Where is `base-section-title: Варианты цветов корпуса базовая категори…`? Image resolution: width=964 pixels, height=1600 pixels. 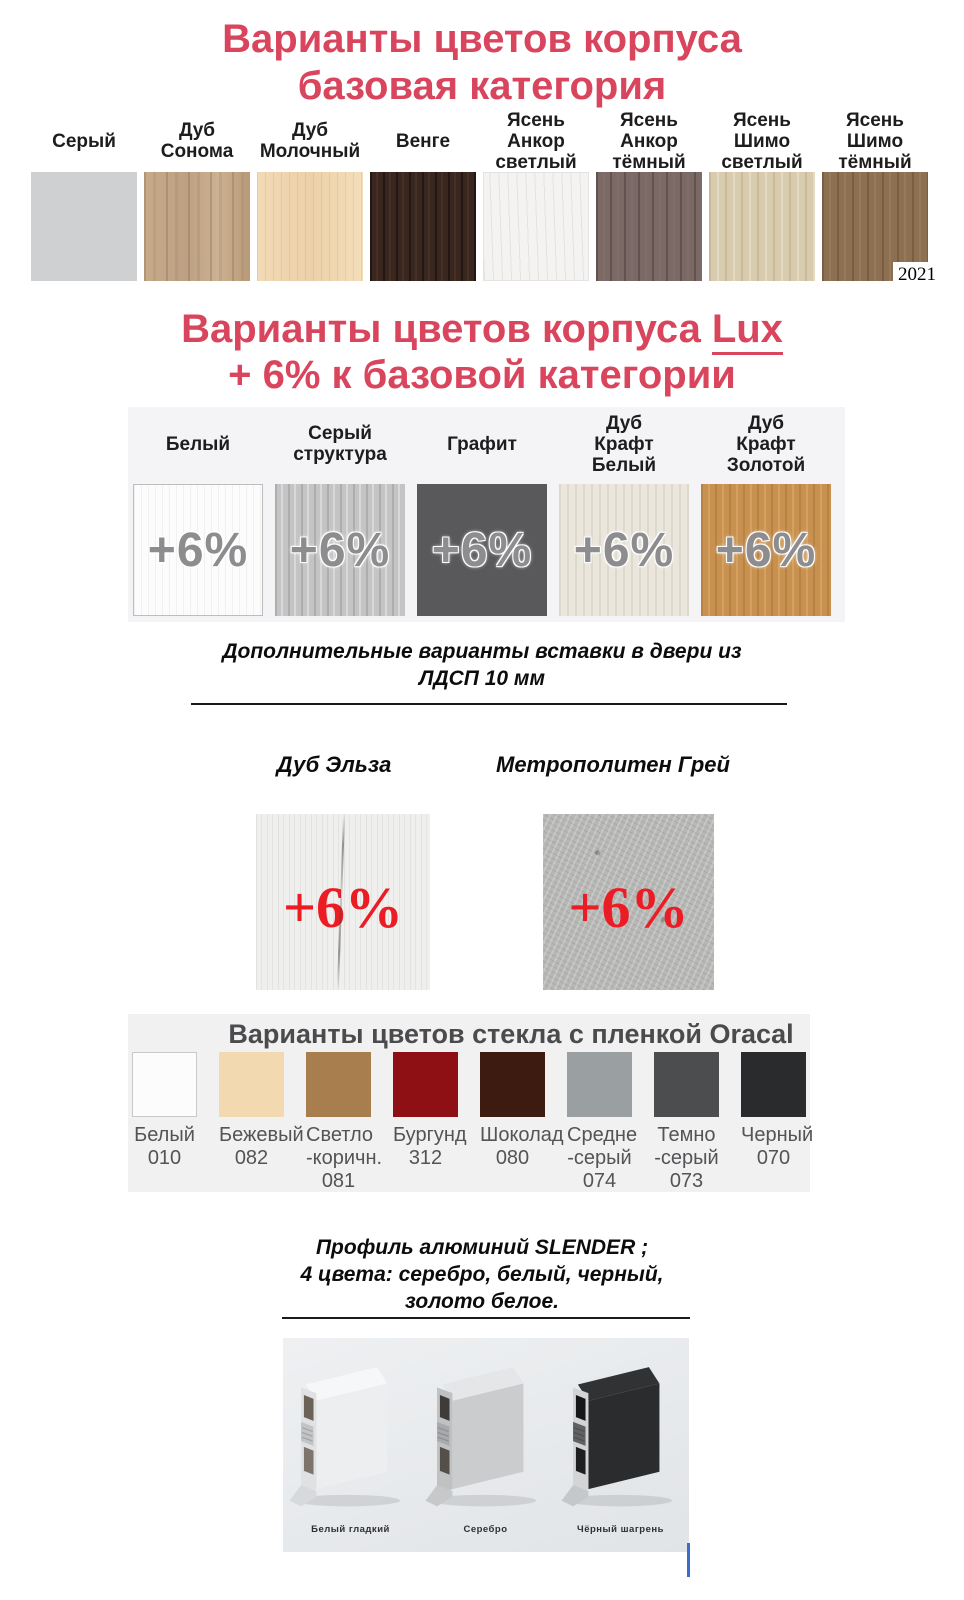 base-section-title: Варианты цветов корпуса базовая категори… is located at coordinates (482, 63).